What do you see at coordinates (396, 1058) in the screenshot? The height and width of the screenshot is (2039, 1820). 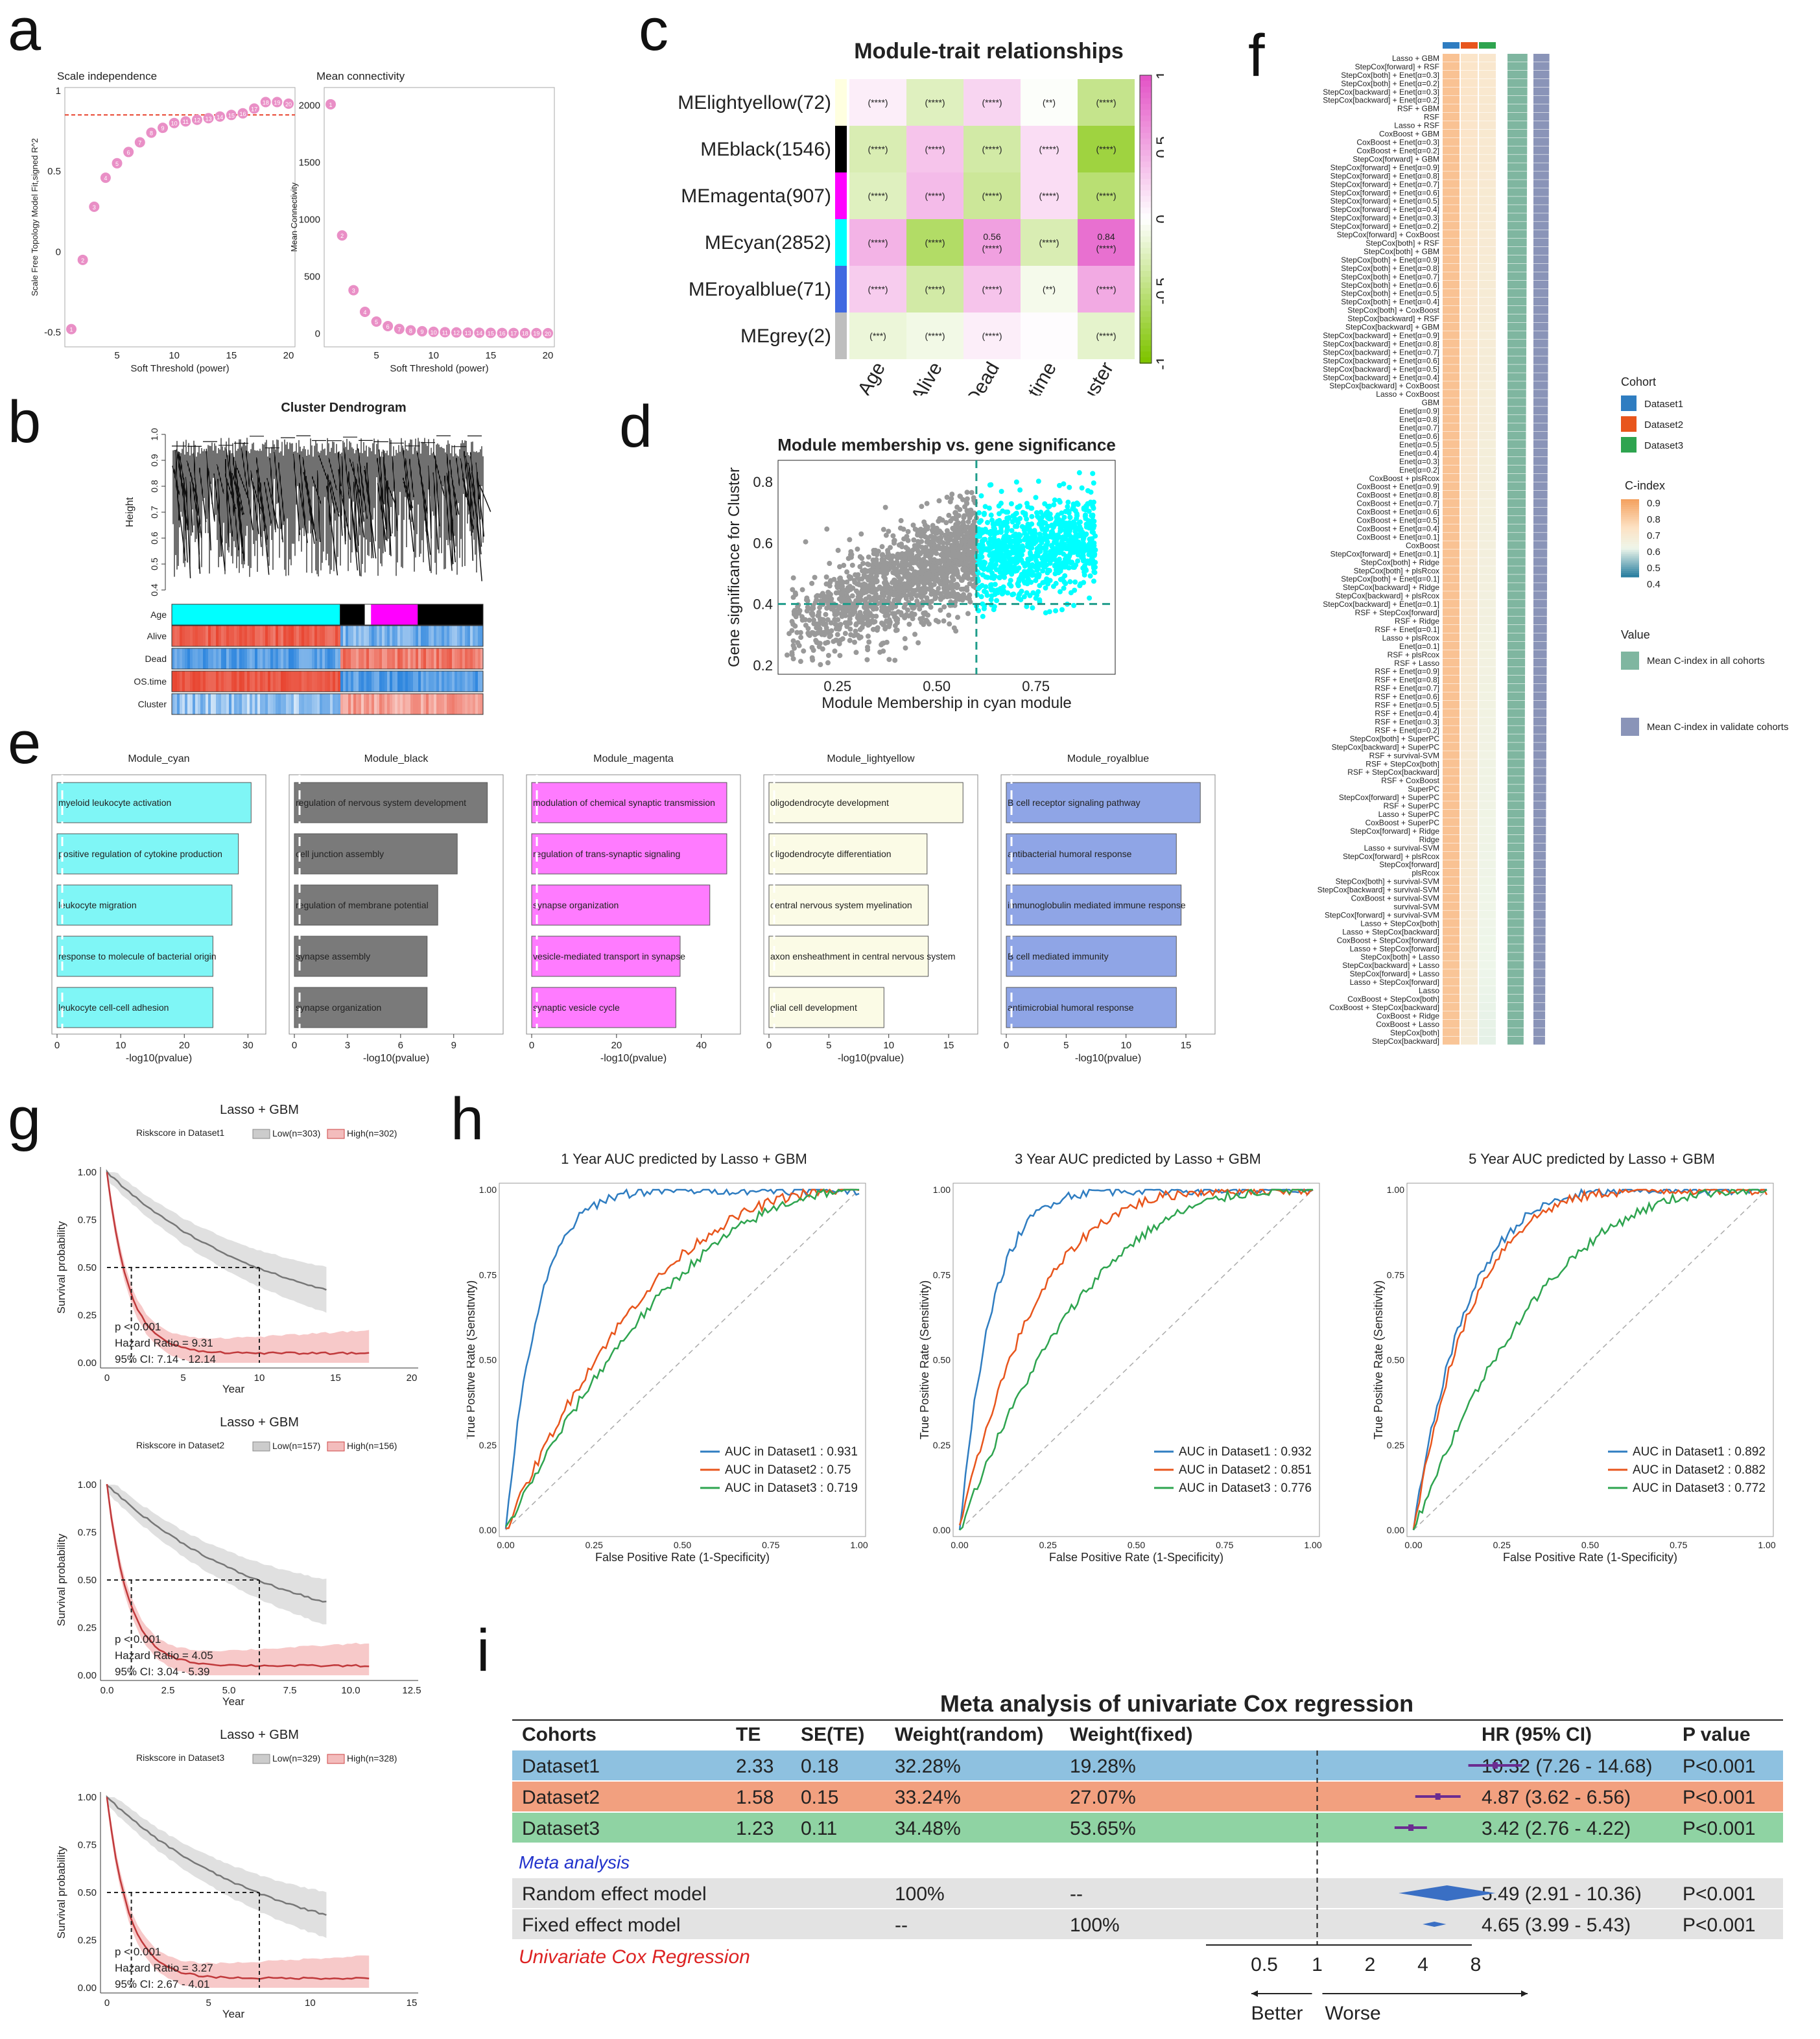 I see `e-xlabel: -log10(pvalue)` at bounding box center [396, 1058].